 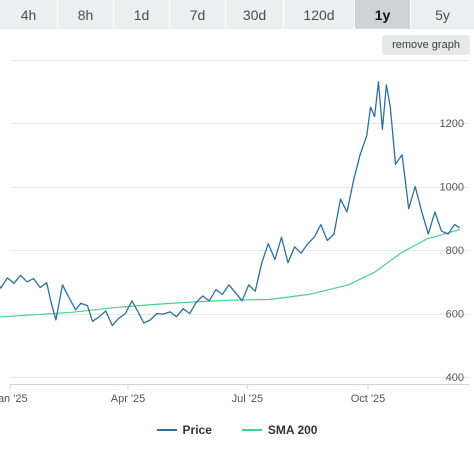 I want to click on tab-7d: 7d, so click(x=198, y=14).